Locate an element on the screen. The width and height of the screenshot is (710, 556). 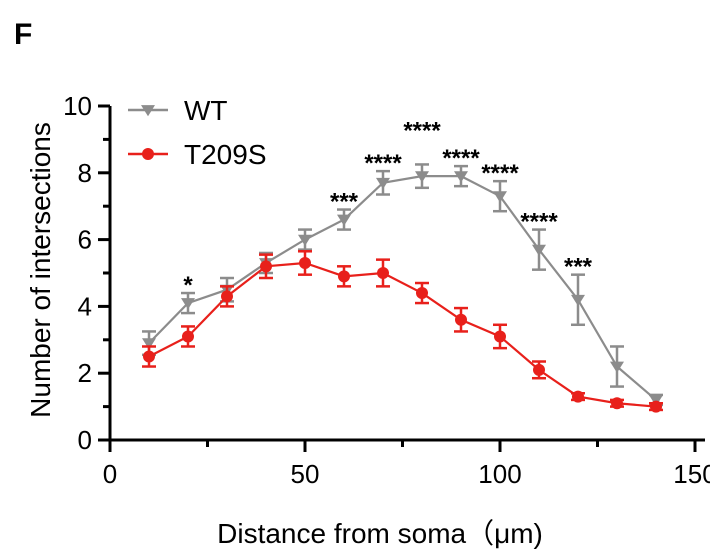
x-tick-label: 150 is located at coordinates (691, 474).